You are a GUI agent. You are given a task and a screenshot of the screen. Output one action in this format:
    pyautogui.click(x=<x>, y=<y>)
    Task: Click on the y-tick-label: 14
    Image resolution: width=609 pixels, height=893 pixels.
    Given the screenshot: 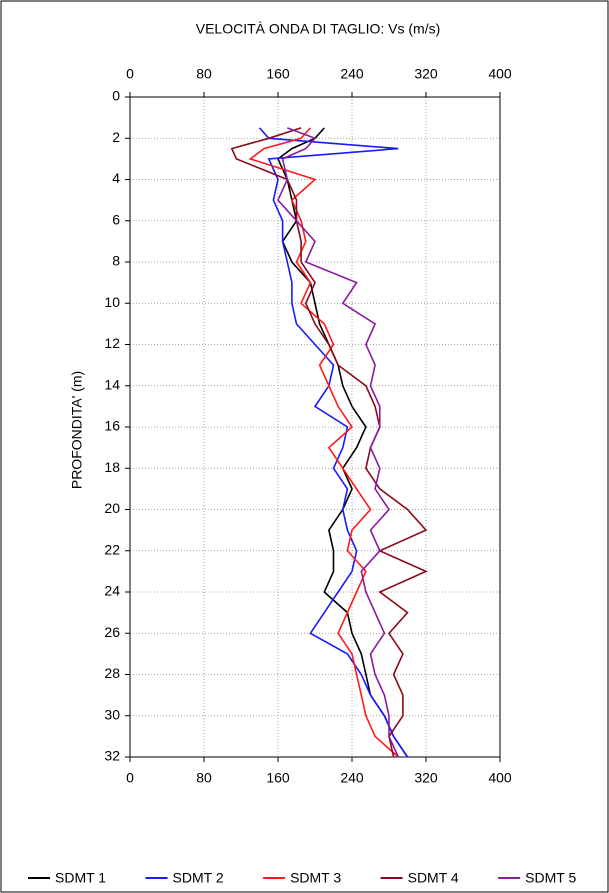 What is the action you would take?
    pyautogui.click(x=112, y=384)
    